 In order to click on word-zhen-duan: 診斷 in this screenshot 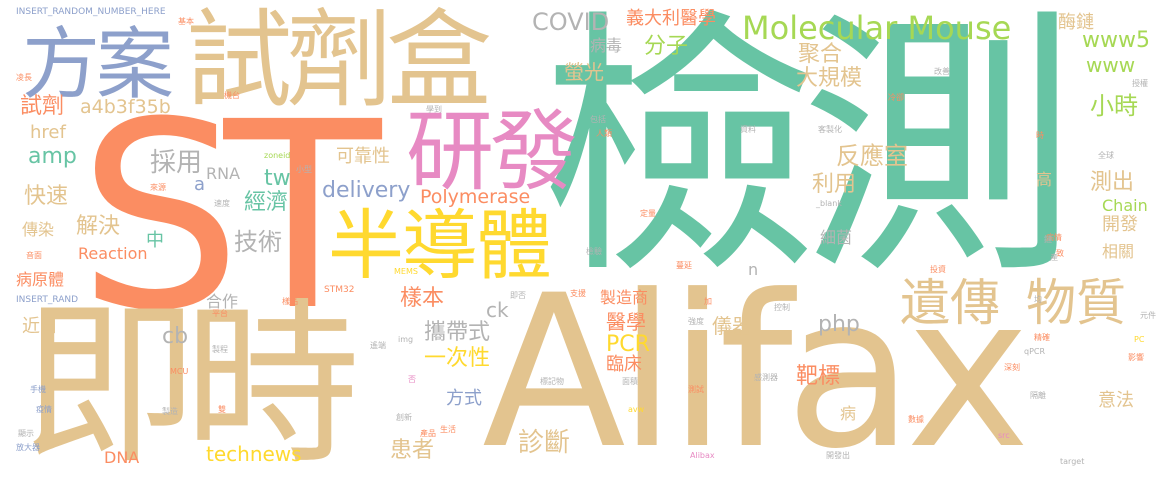, I will do `click(544, 443)`.